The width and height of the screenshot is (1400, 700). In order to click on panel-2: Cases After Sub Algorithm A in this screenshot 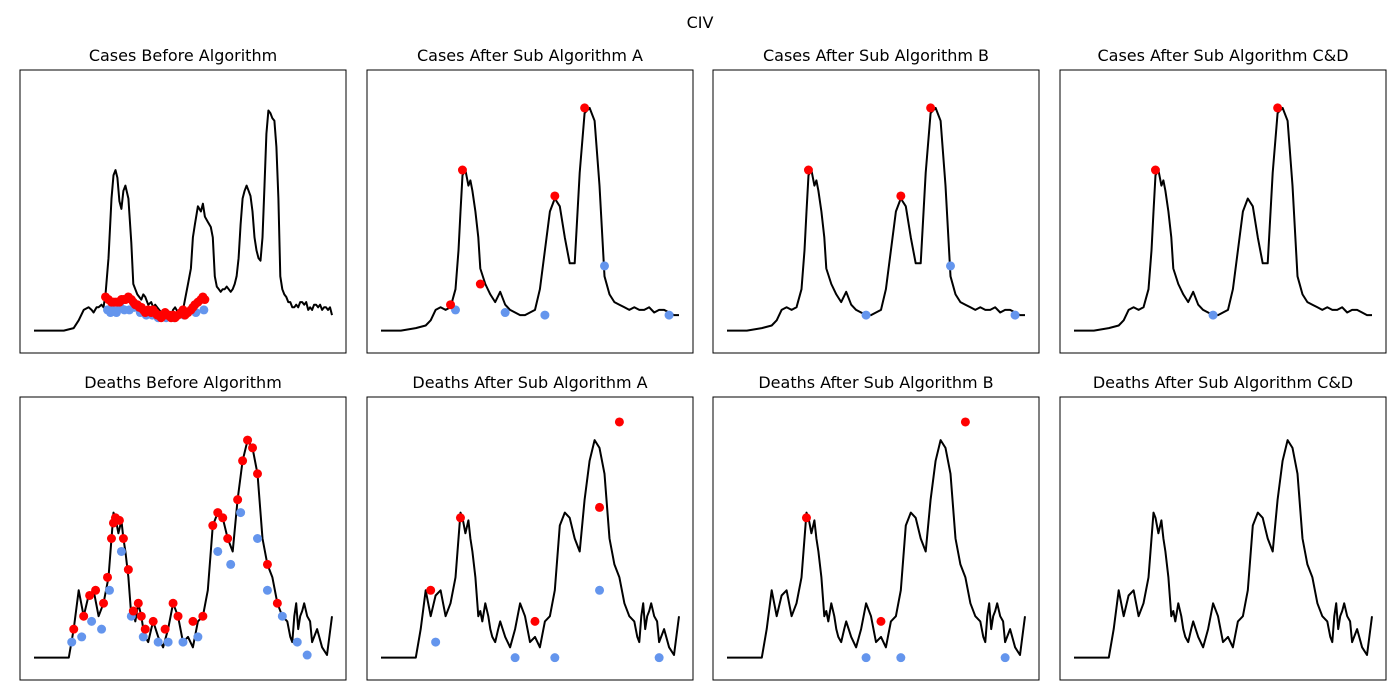, I will do `click(530, 200)`.